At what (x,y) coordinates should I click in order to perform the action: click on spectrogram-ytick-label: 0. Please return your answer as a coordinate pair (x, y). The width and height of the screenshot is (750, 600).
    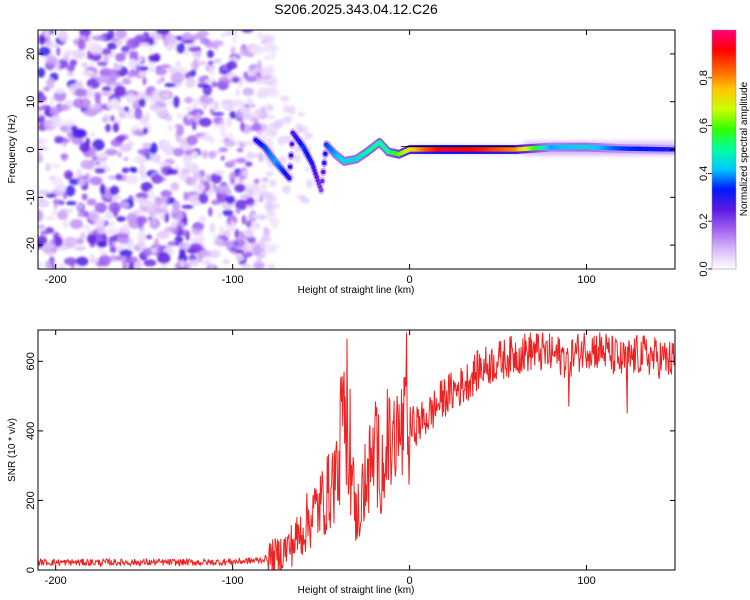
    Looking at the image, I should click on (31, 149).